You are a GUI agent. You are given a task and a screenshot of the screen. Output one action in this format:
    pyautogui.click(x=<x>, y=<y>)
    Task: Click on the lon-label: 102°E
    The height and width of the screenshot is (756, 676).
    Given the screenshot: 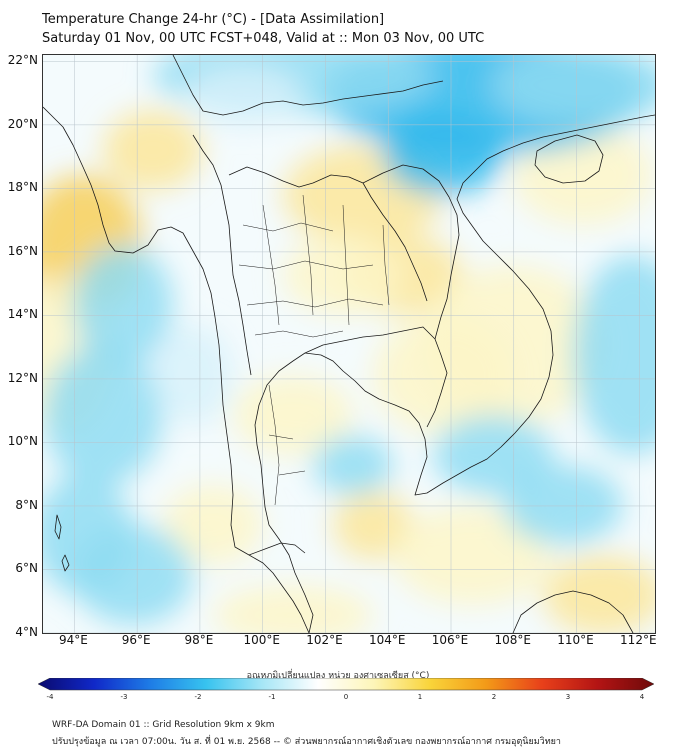 What is the action you would take?
    pyautogui.click(x=324, y=640)
    